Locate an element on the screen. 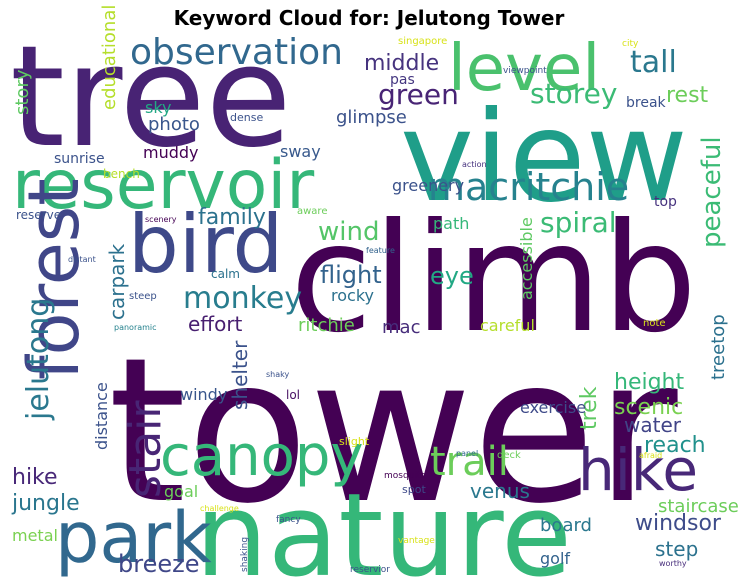 The width and height of the screenshot is (738, 583). word-story: story is located at coordinates (22, 92).